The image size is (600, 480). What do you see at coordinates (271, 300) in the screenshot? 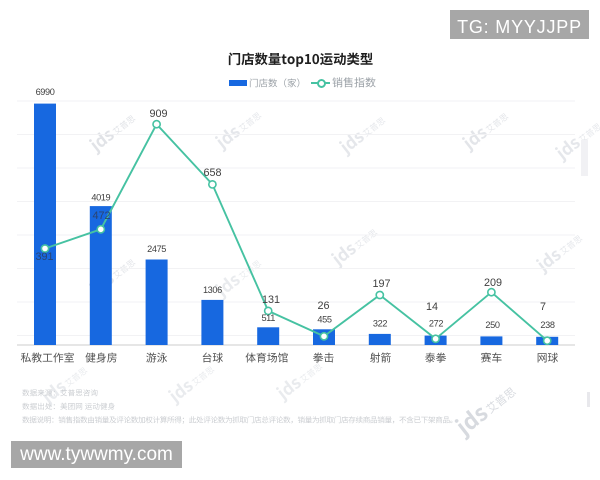
I see `svg-text: 131` at bounding box center [271, 300].